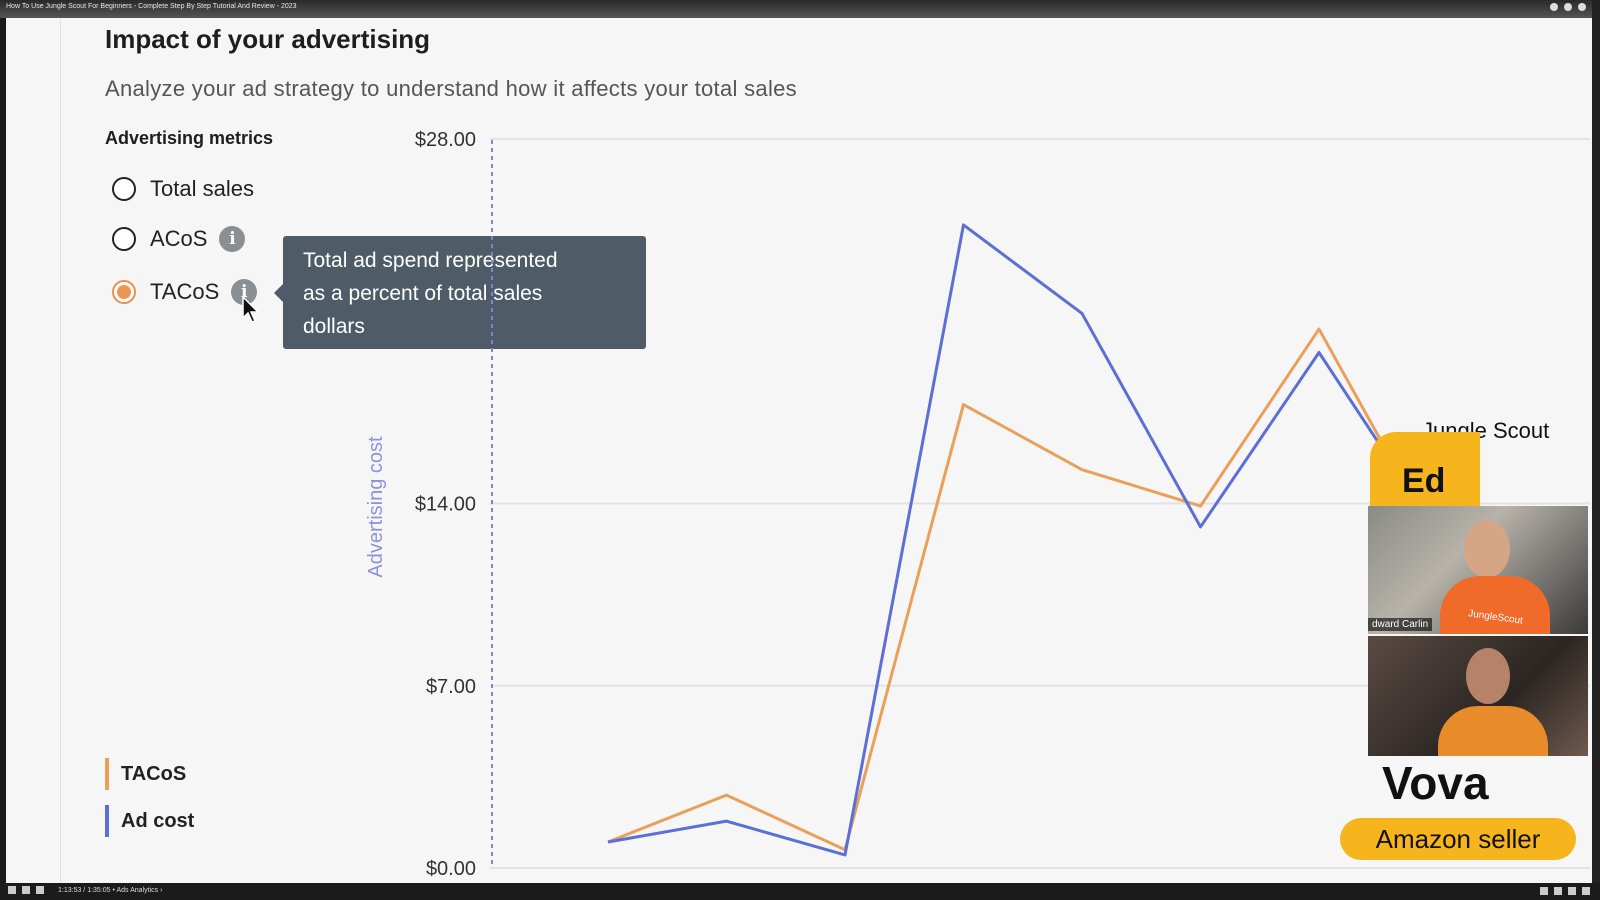 The image size is (1600, 900). I want to click on volume-icon, so click(40, 890).